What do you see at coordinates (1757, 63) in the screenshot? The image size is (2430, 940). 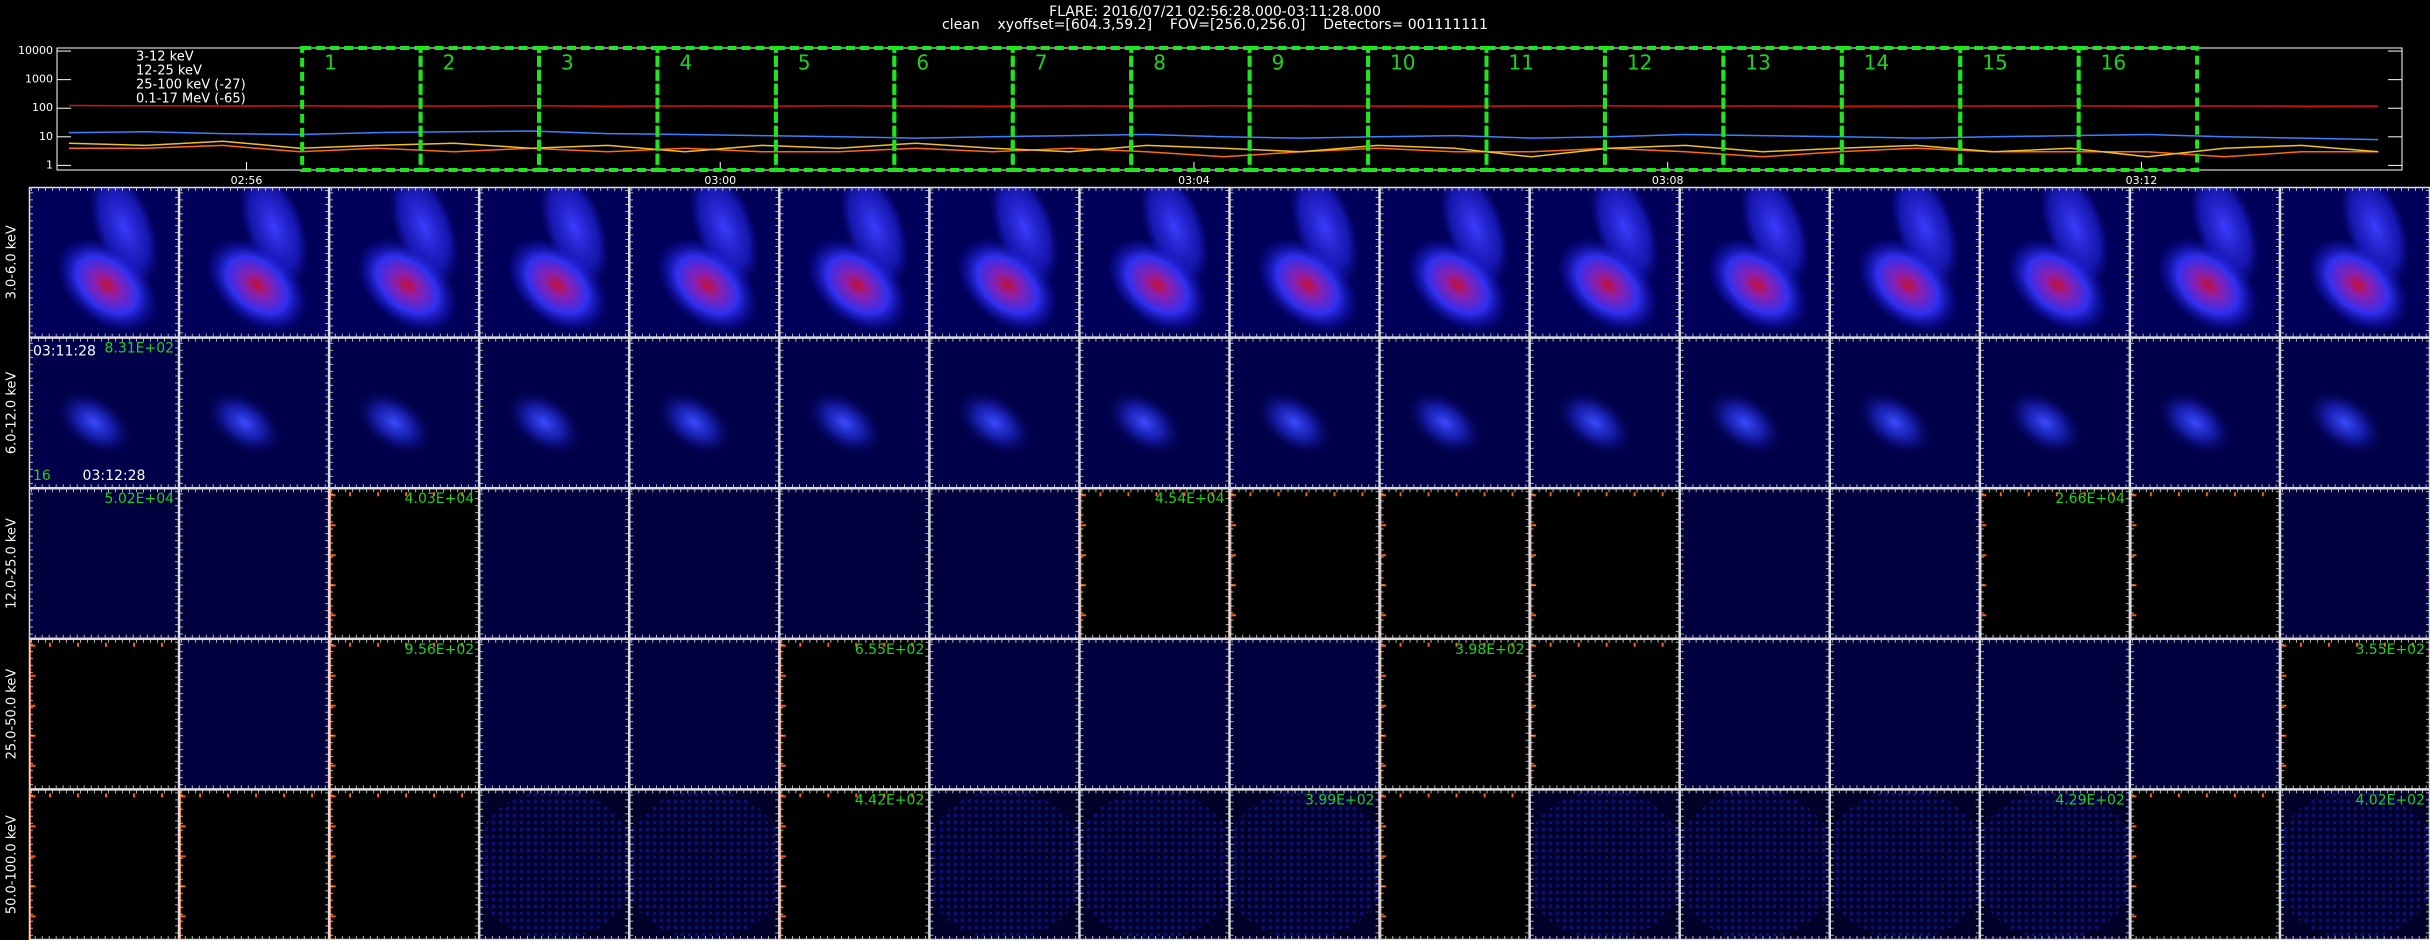 I see `interval-label: 13` at bounding box center [1757, 63].